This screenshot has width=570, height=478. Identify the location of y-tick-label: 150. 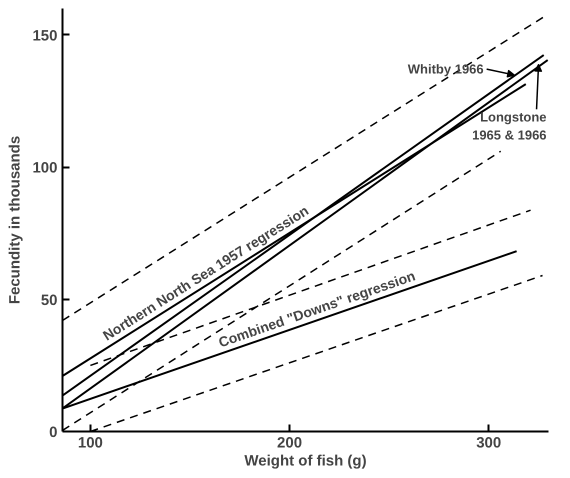
(45, 35).